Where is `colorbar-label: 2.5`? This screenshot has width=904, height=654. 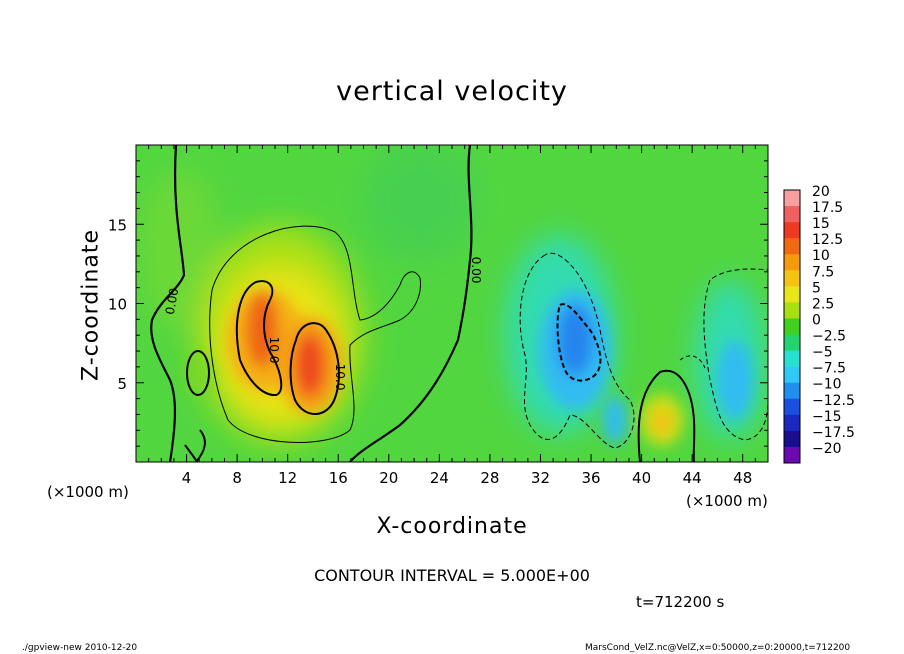 colorbar-label: 2.5 is located at coordinates (823, 304).